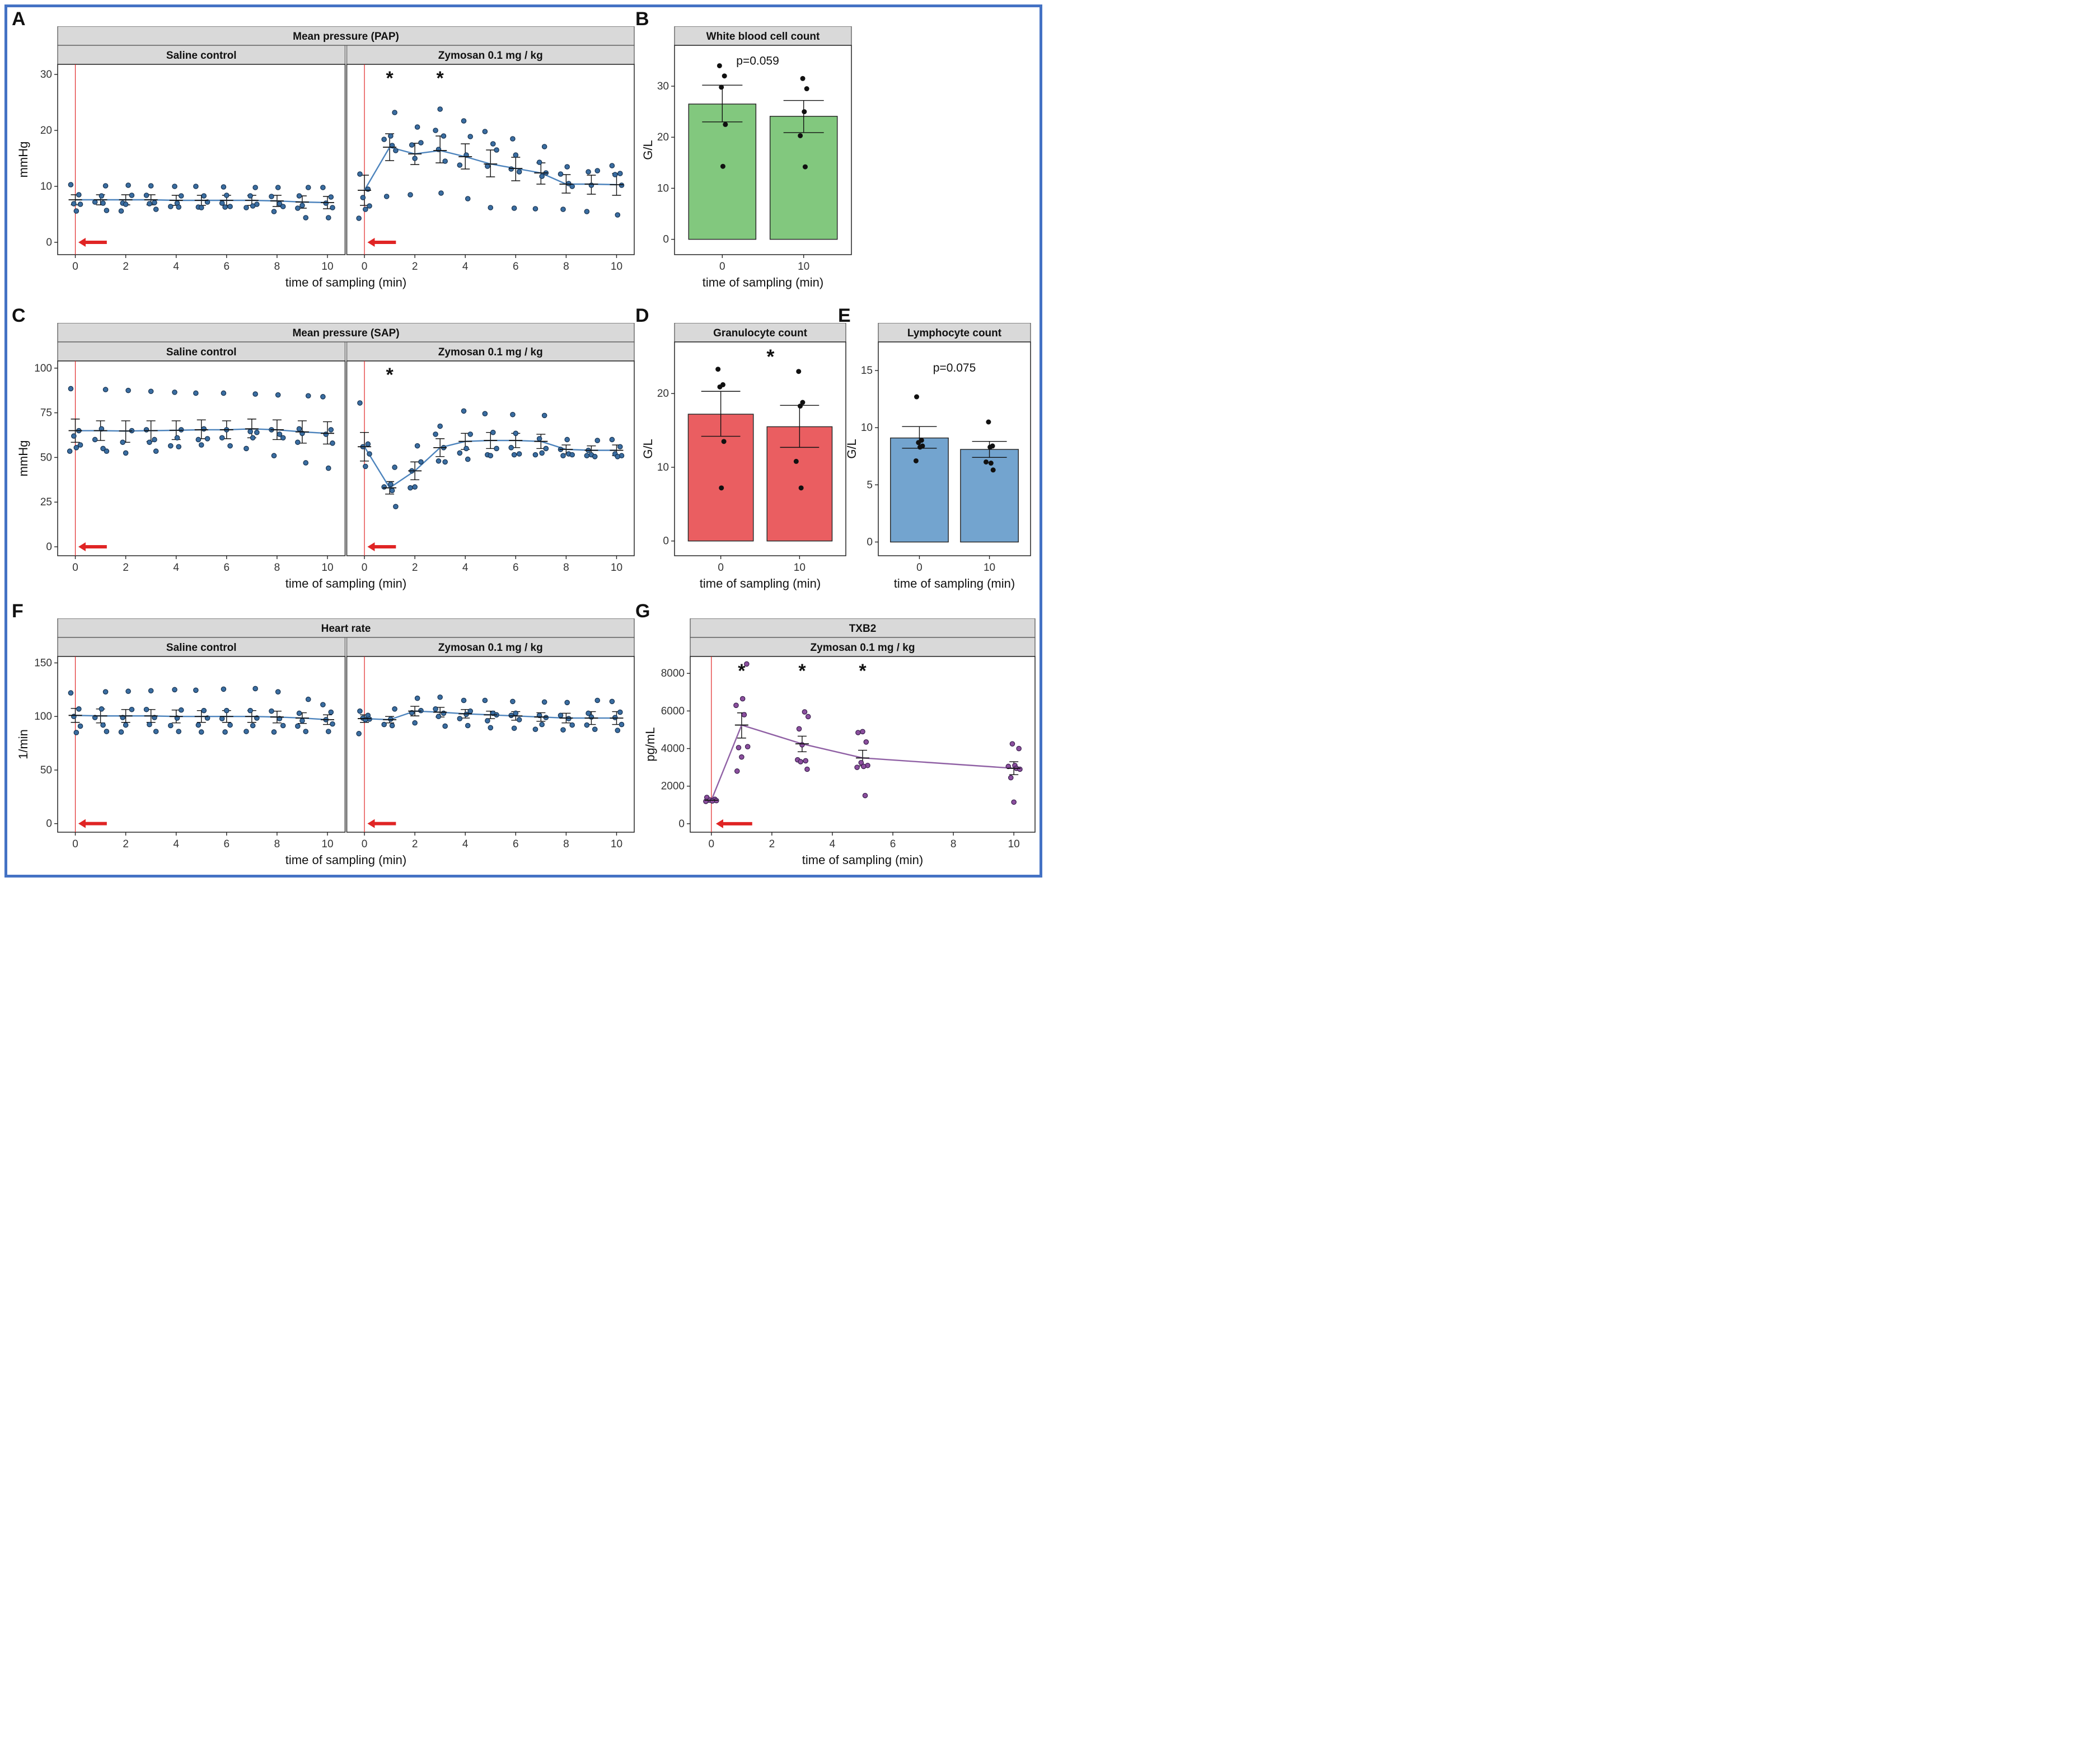 This screenshot has height=1764, width=2093. I want to click on panel-label-b: B, so click(642, 19).